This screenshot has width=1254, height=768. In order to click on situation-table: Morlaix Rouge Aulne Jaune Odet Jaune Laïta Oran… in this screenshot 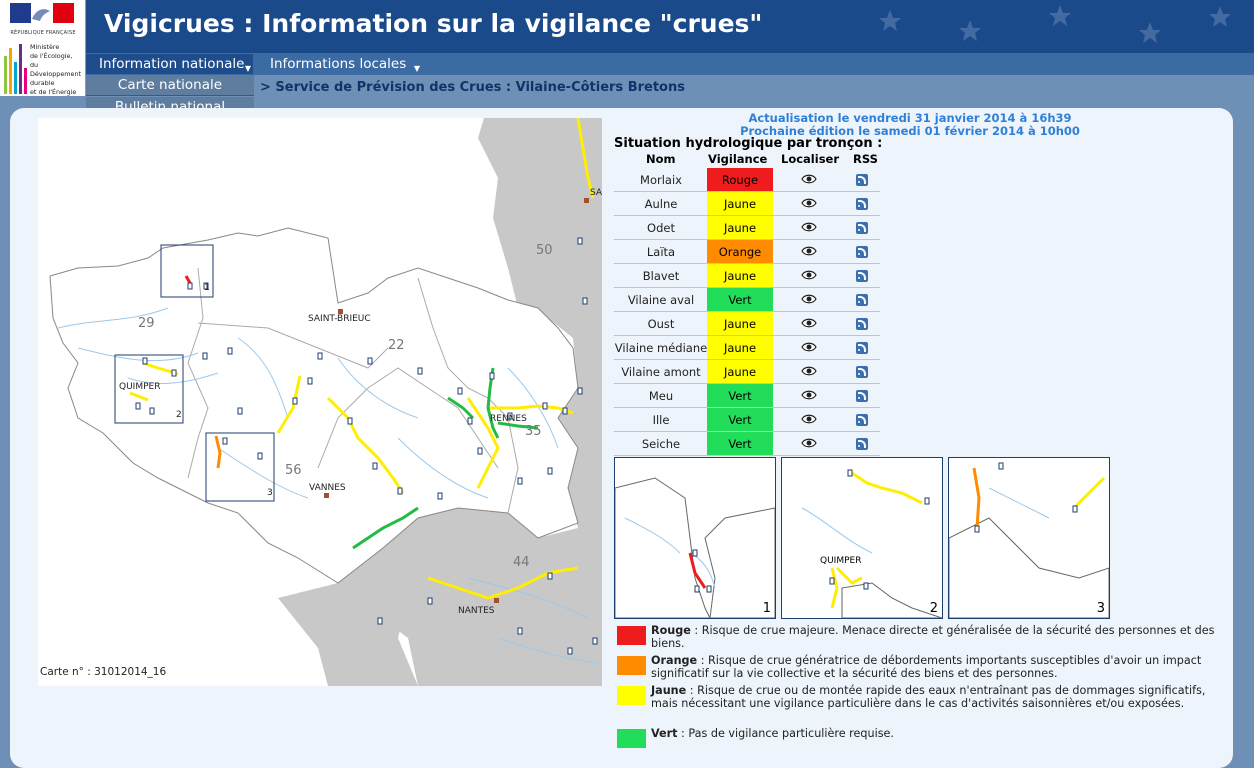, I will do `click(747, 312)`.